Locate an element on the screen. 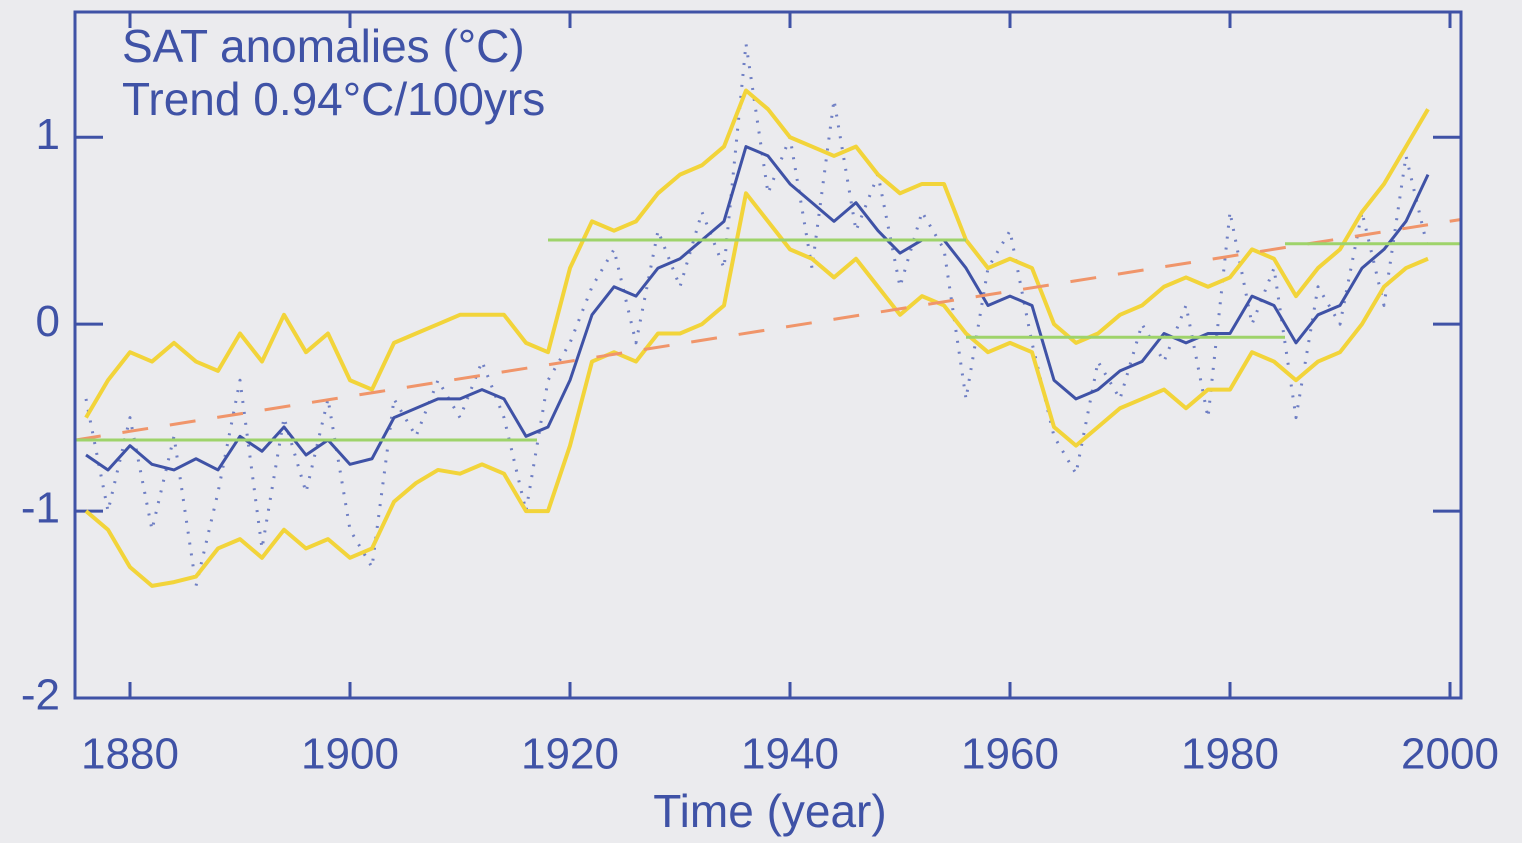  x-axis-label: Time (year) is located at coordinates (769, 811).